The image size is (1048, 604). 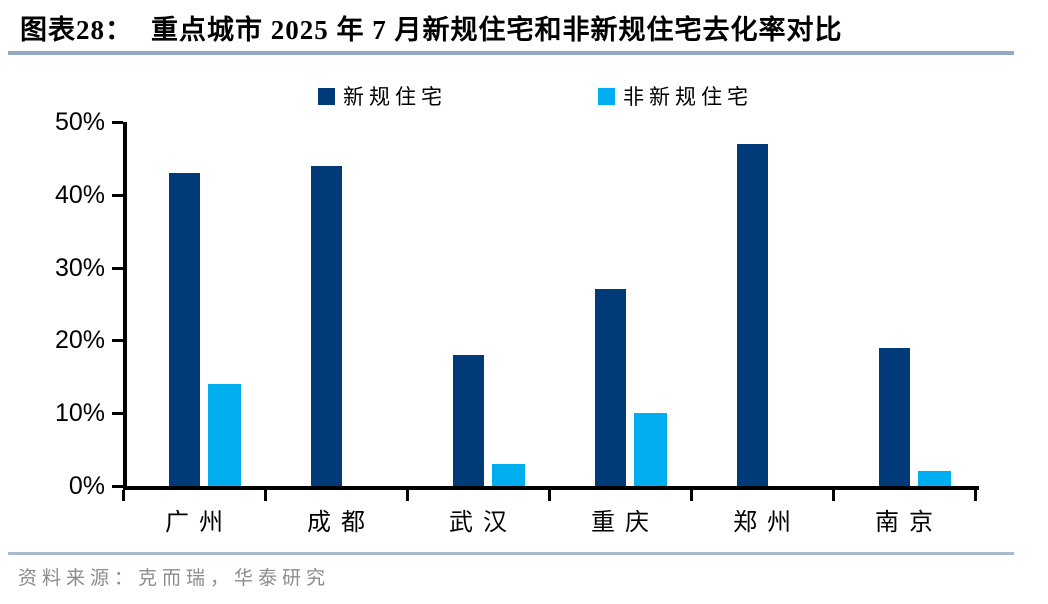 I want to click on y-axis-label-0: 0%, so click(x=86, y=486).